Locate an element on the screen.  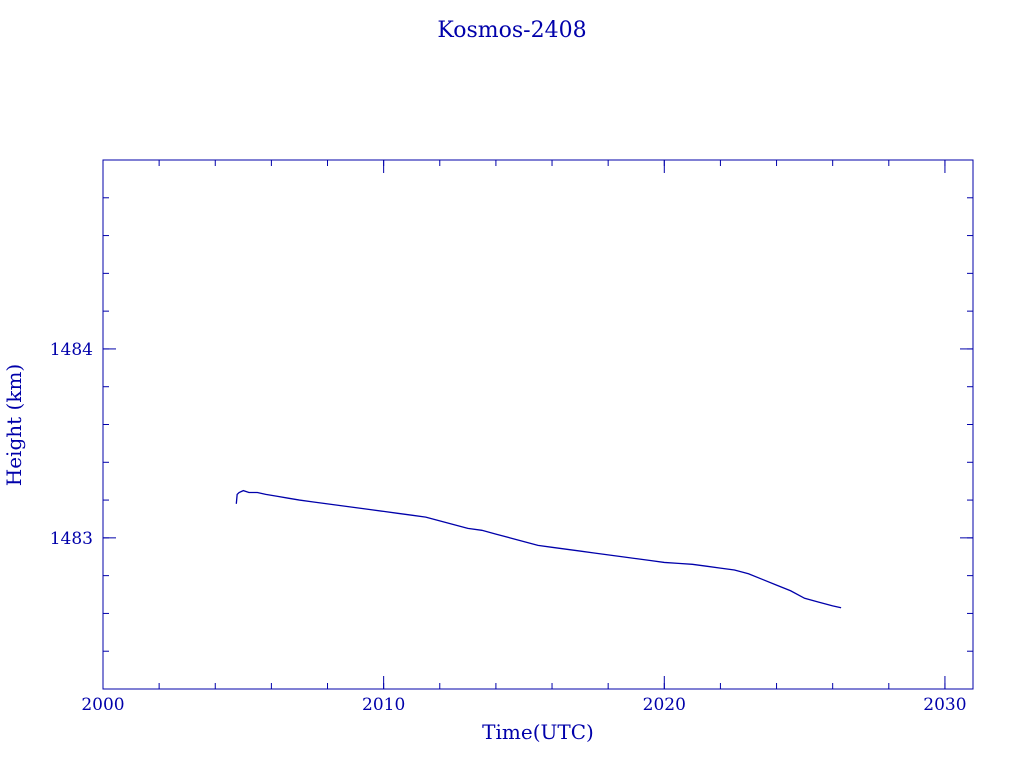
x-tick-label: 2030 is located at coordinates (944, 705).